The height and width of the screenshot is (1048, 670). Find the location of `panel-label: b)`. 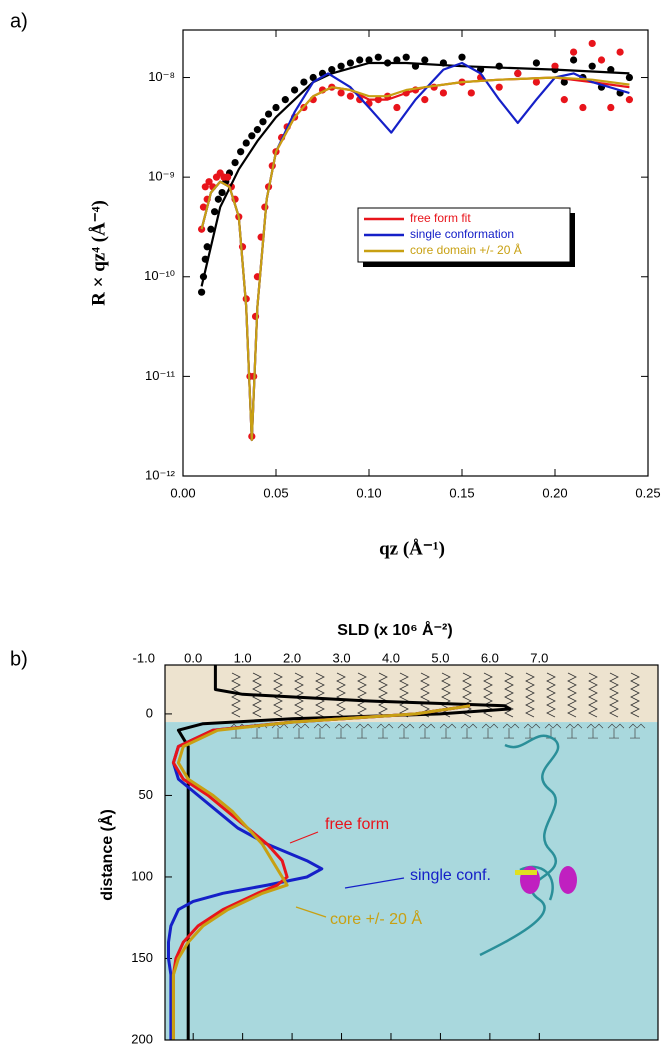

panel-label: b) is located at coordinates (19, 659).